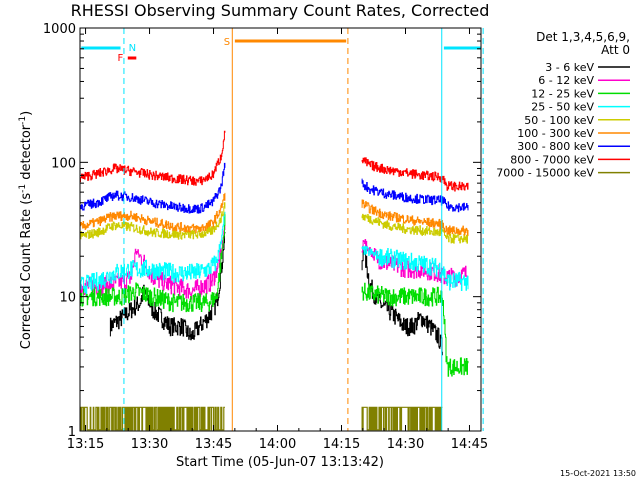  What do you see at coordinates (85, 444) in the screenshot?
I see `x-tick-label: 13:15` at bounding box center [85, 444].